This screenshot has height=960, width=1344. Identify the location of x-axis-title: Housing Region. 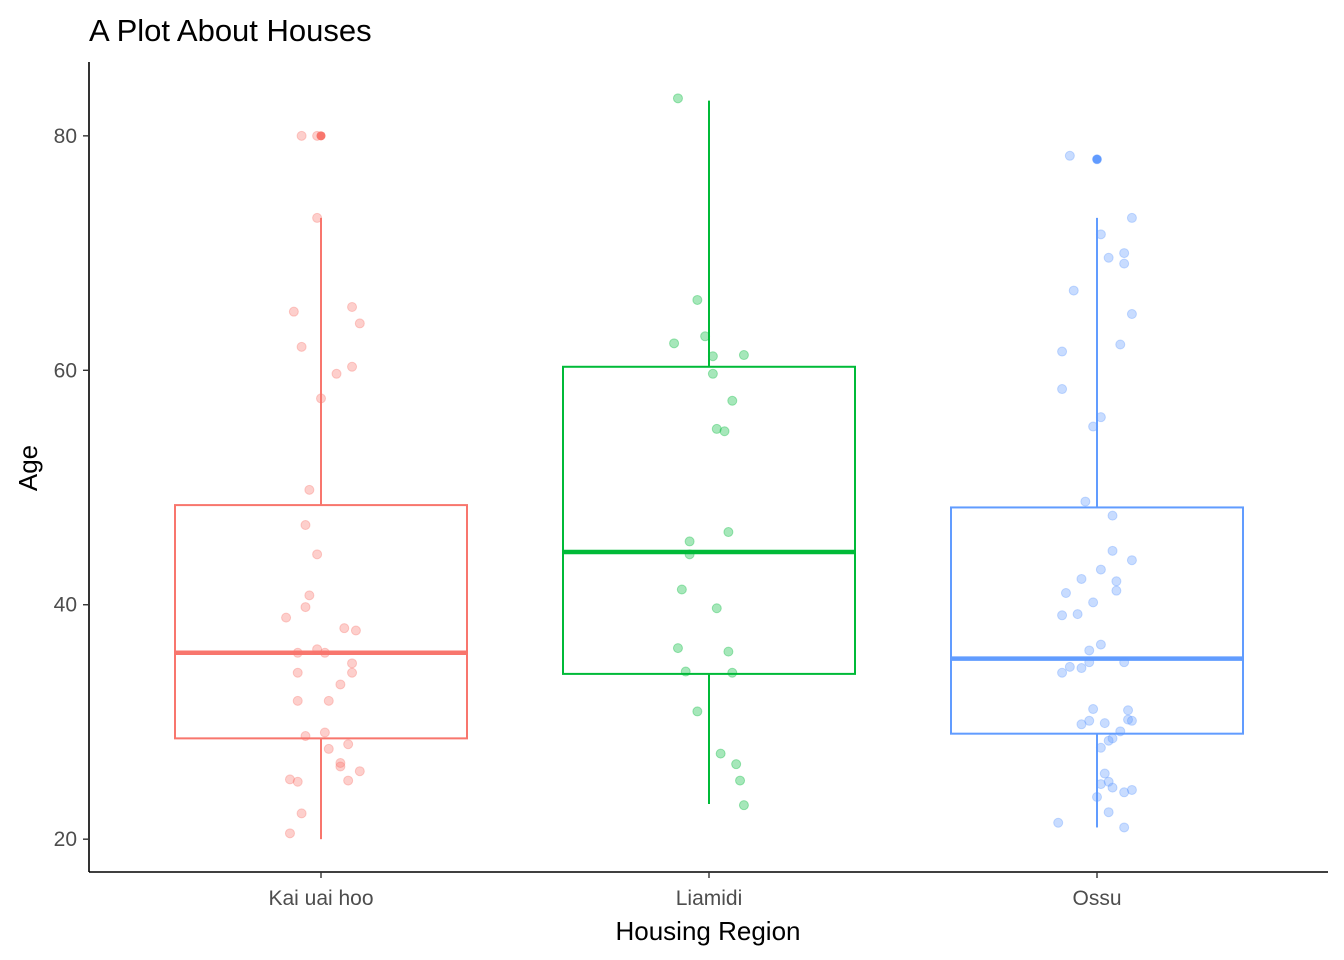
(707, 931).